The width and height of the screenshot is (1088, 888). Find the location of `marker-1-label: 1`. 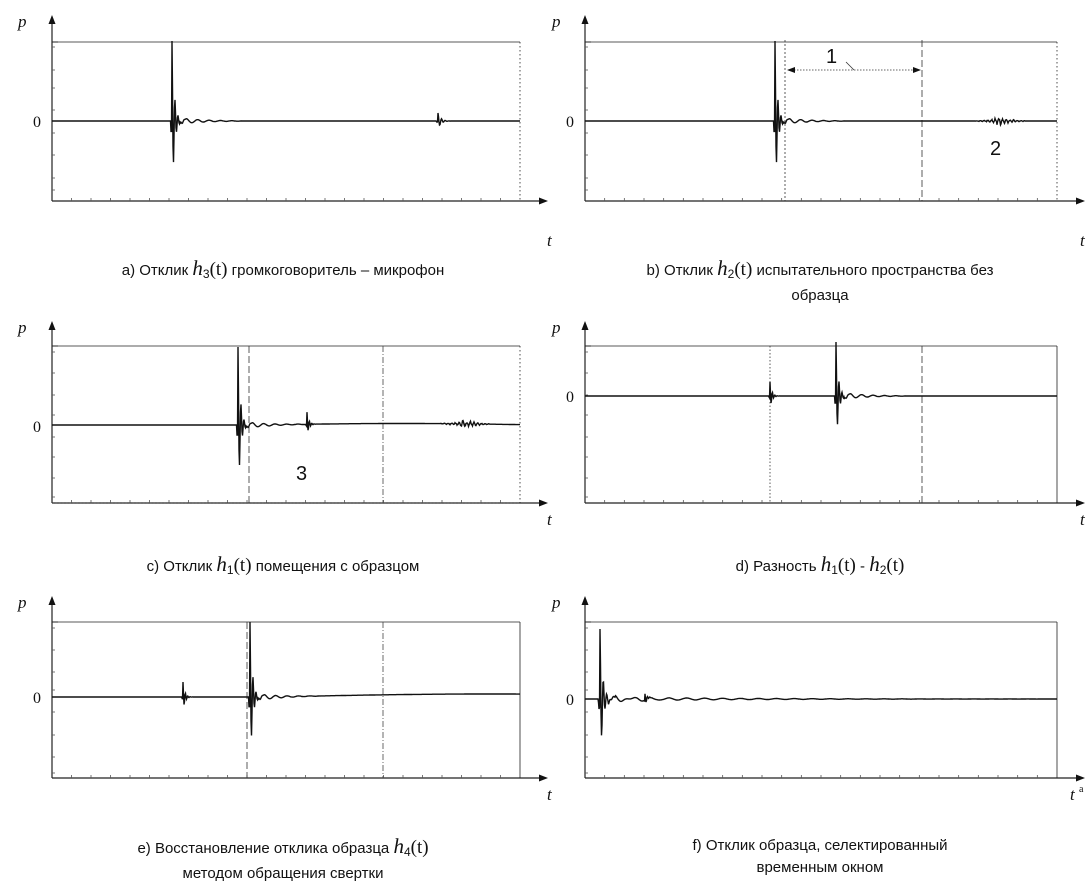

marker-1-label: 1 is located at coordinates (831, 57).